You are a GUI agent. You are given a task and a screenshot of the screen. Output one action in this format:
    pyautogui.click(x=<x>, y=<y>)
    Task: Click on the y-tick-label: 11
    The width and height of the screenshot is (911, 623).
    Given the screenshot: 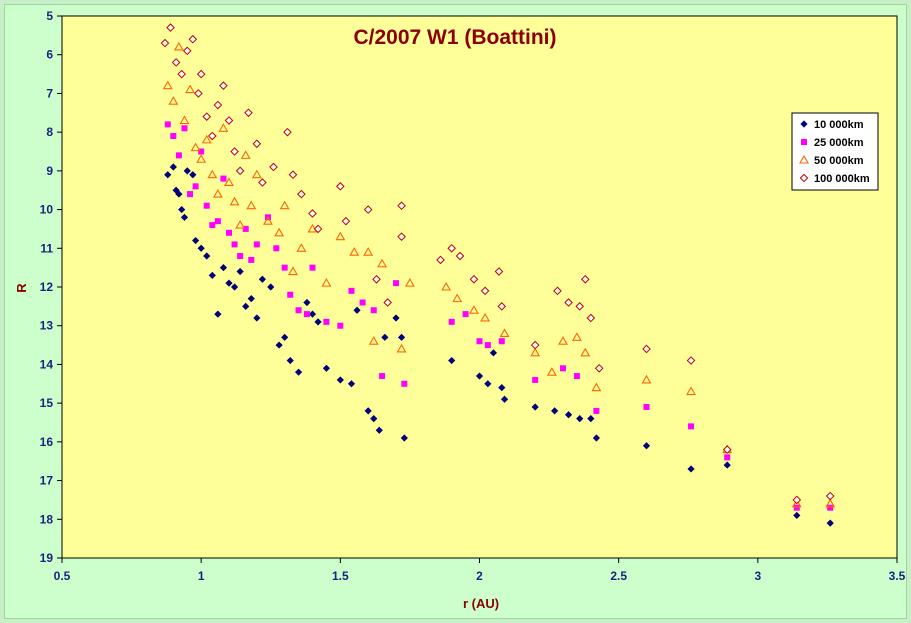 What is the action you would take?
    pyautogui.click(x=46, y=248)
    